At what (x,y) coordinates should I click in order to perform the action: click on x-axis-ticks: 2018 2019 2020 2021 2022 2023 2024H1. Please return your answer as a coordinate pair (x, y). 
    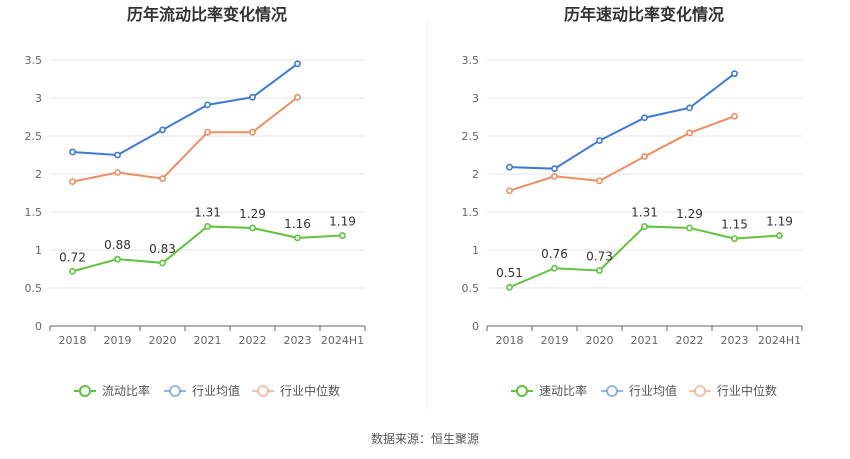
    Looking at the image, I should click on (644, 336).